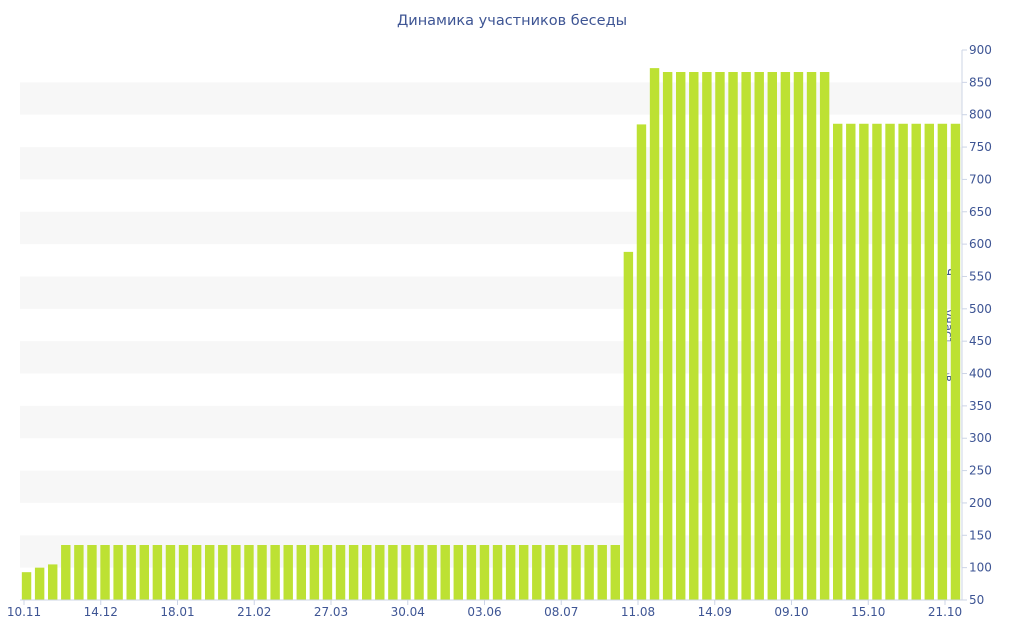  What do you see at coordinates (177, 612) in the screenshot?
I see `x-tick-label: 18.01` at bounding box center [177, 612].